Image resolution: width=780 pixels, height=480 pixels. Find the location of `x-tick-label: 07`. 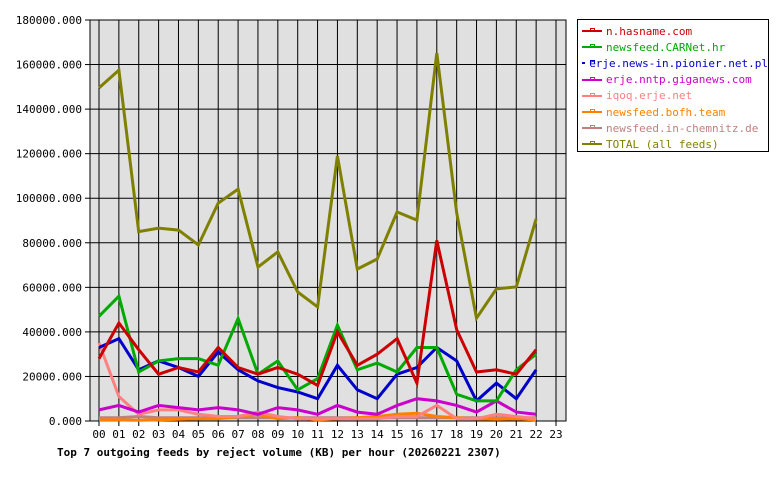

x-tick-label: 07 is located at coordinates (237, 434).